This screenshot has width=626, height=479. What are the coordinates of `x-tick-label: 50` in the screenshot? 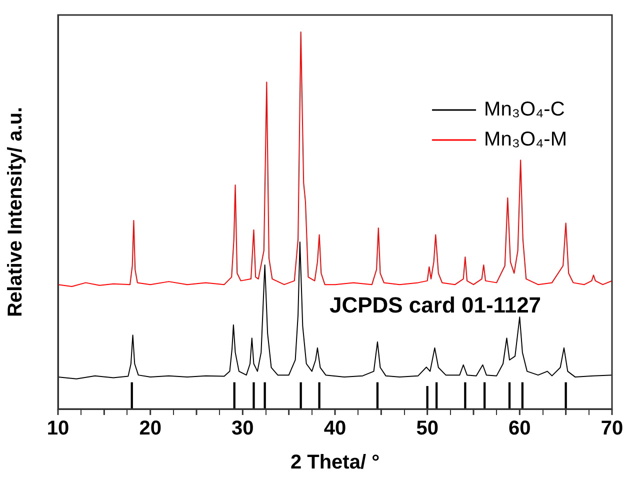 It's located at (427, 429).